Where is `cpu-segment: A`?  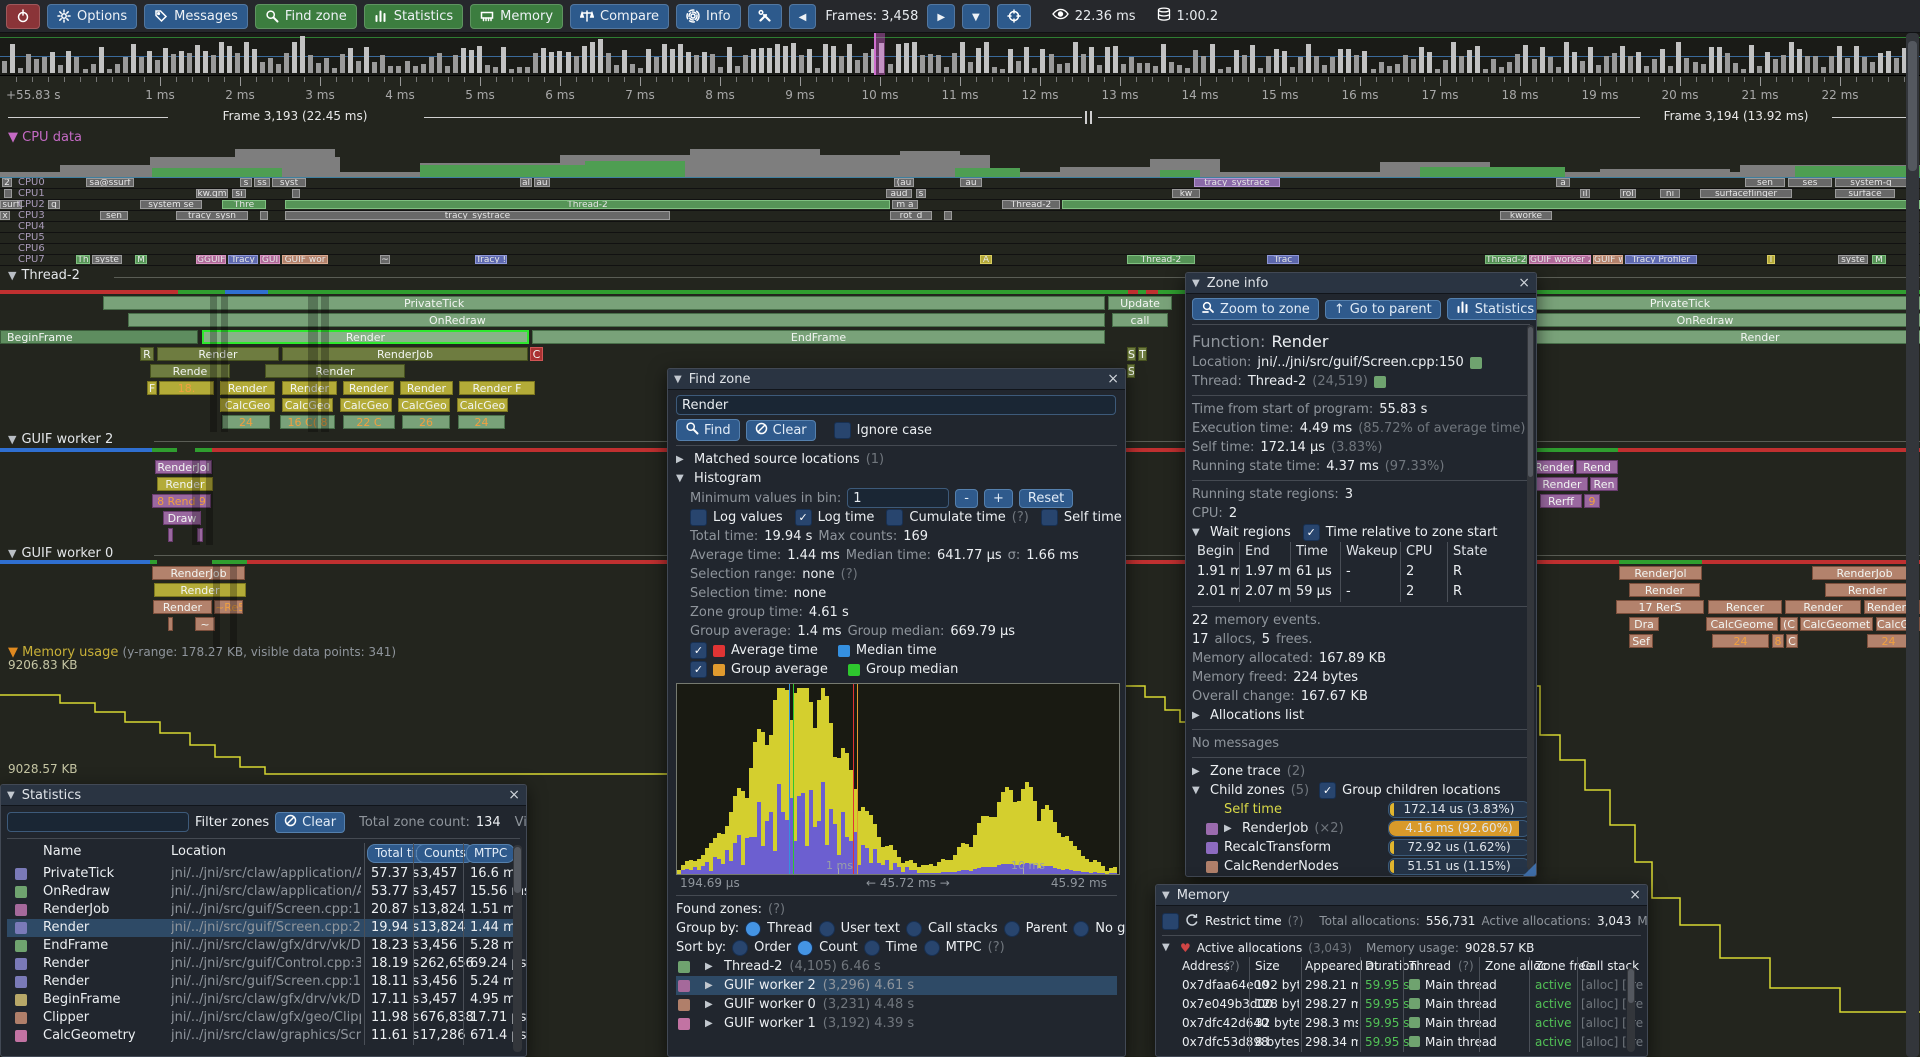 cpu-segment: A is located at coordinates (986, 259).